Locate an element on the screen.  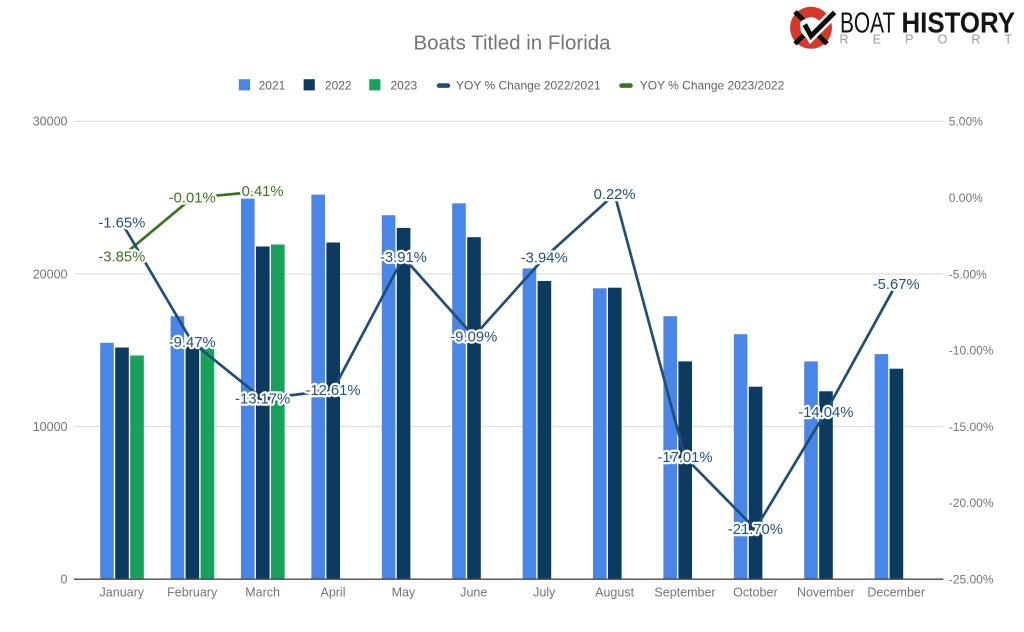
svg-text: August is located at coordinates (614, 593).